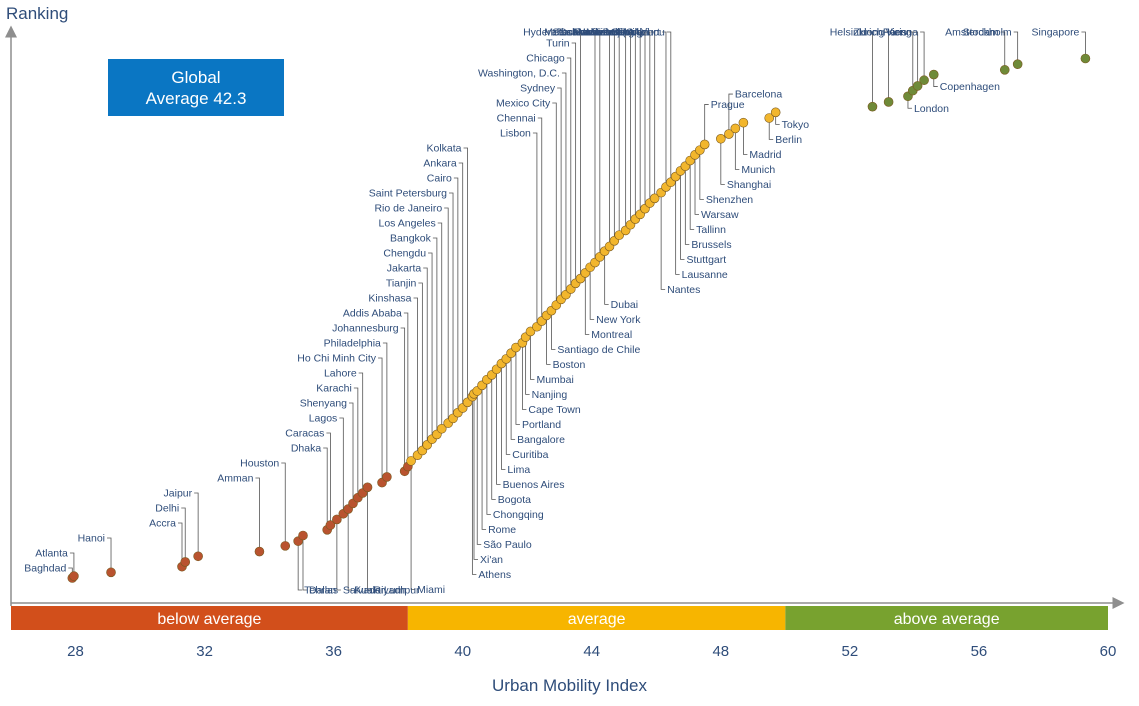 The image size is (1139, 706). What do you see at coordinates (162, 524) in the screenshot?
I see `label-accra: Accra` at bounding box center [162, 524].